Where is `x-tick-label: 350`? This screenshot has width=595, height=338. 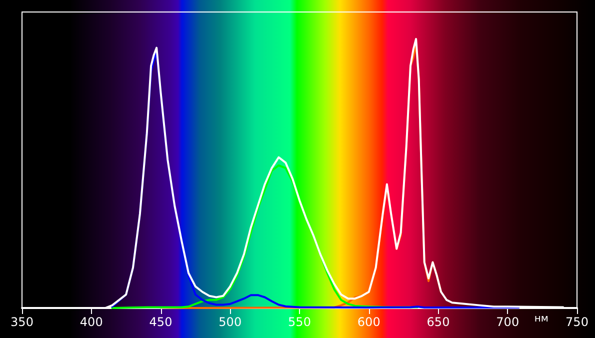
x-tick-label: 350 is located at coordinates (22, 322).